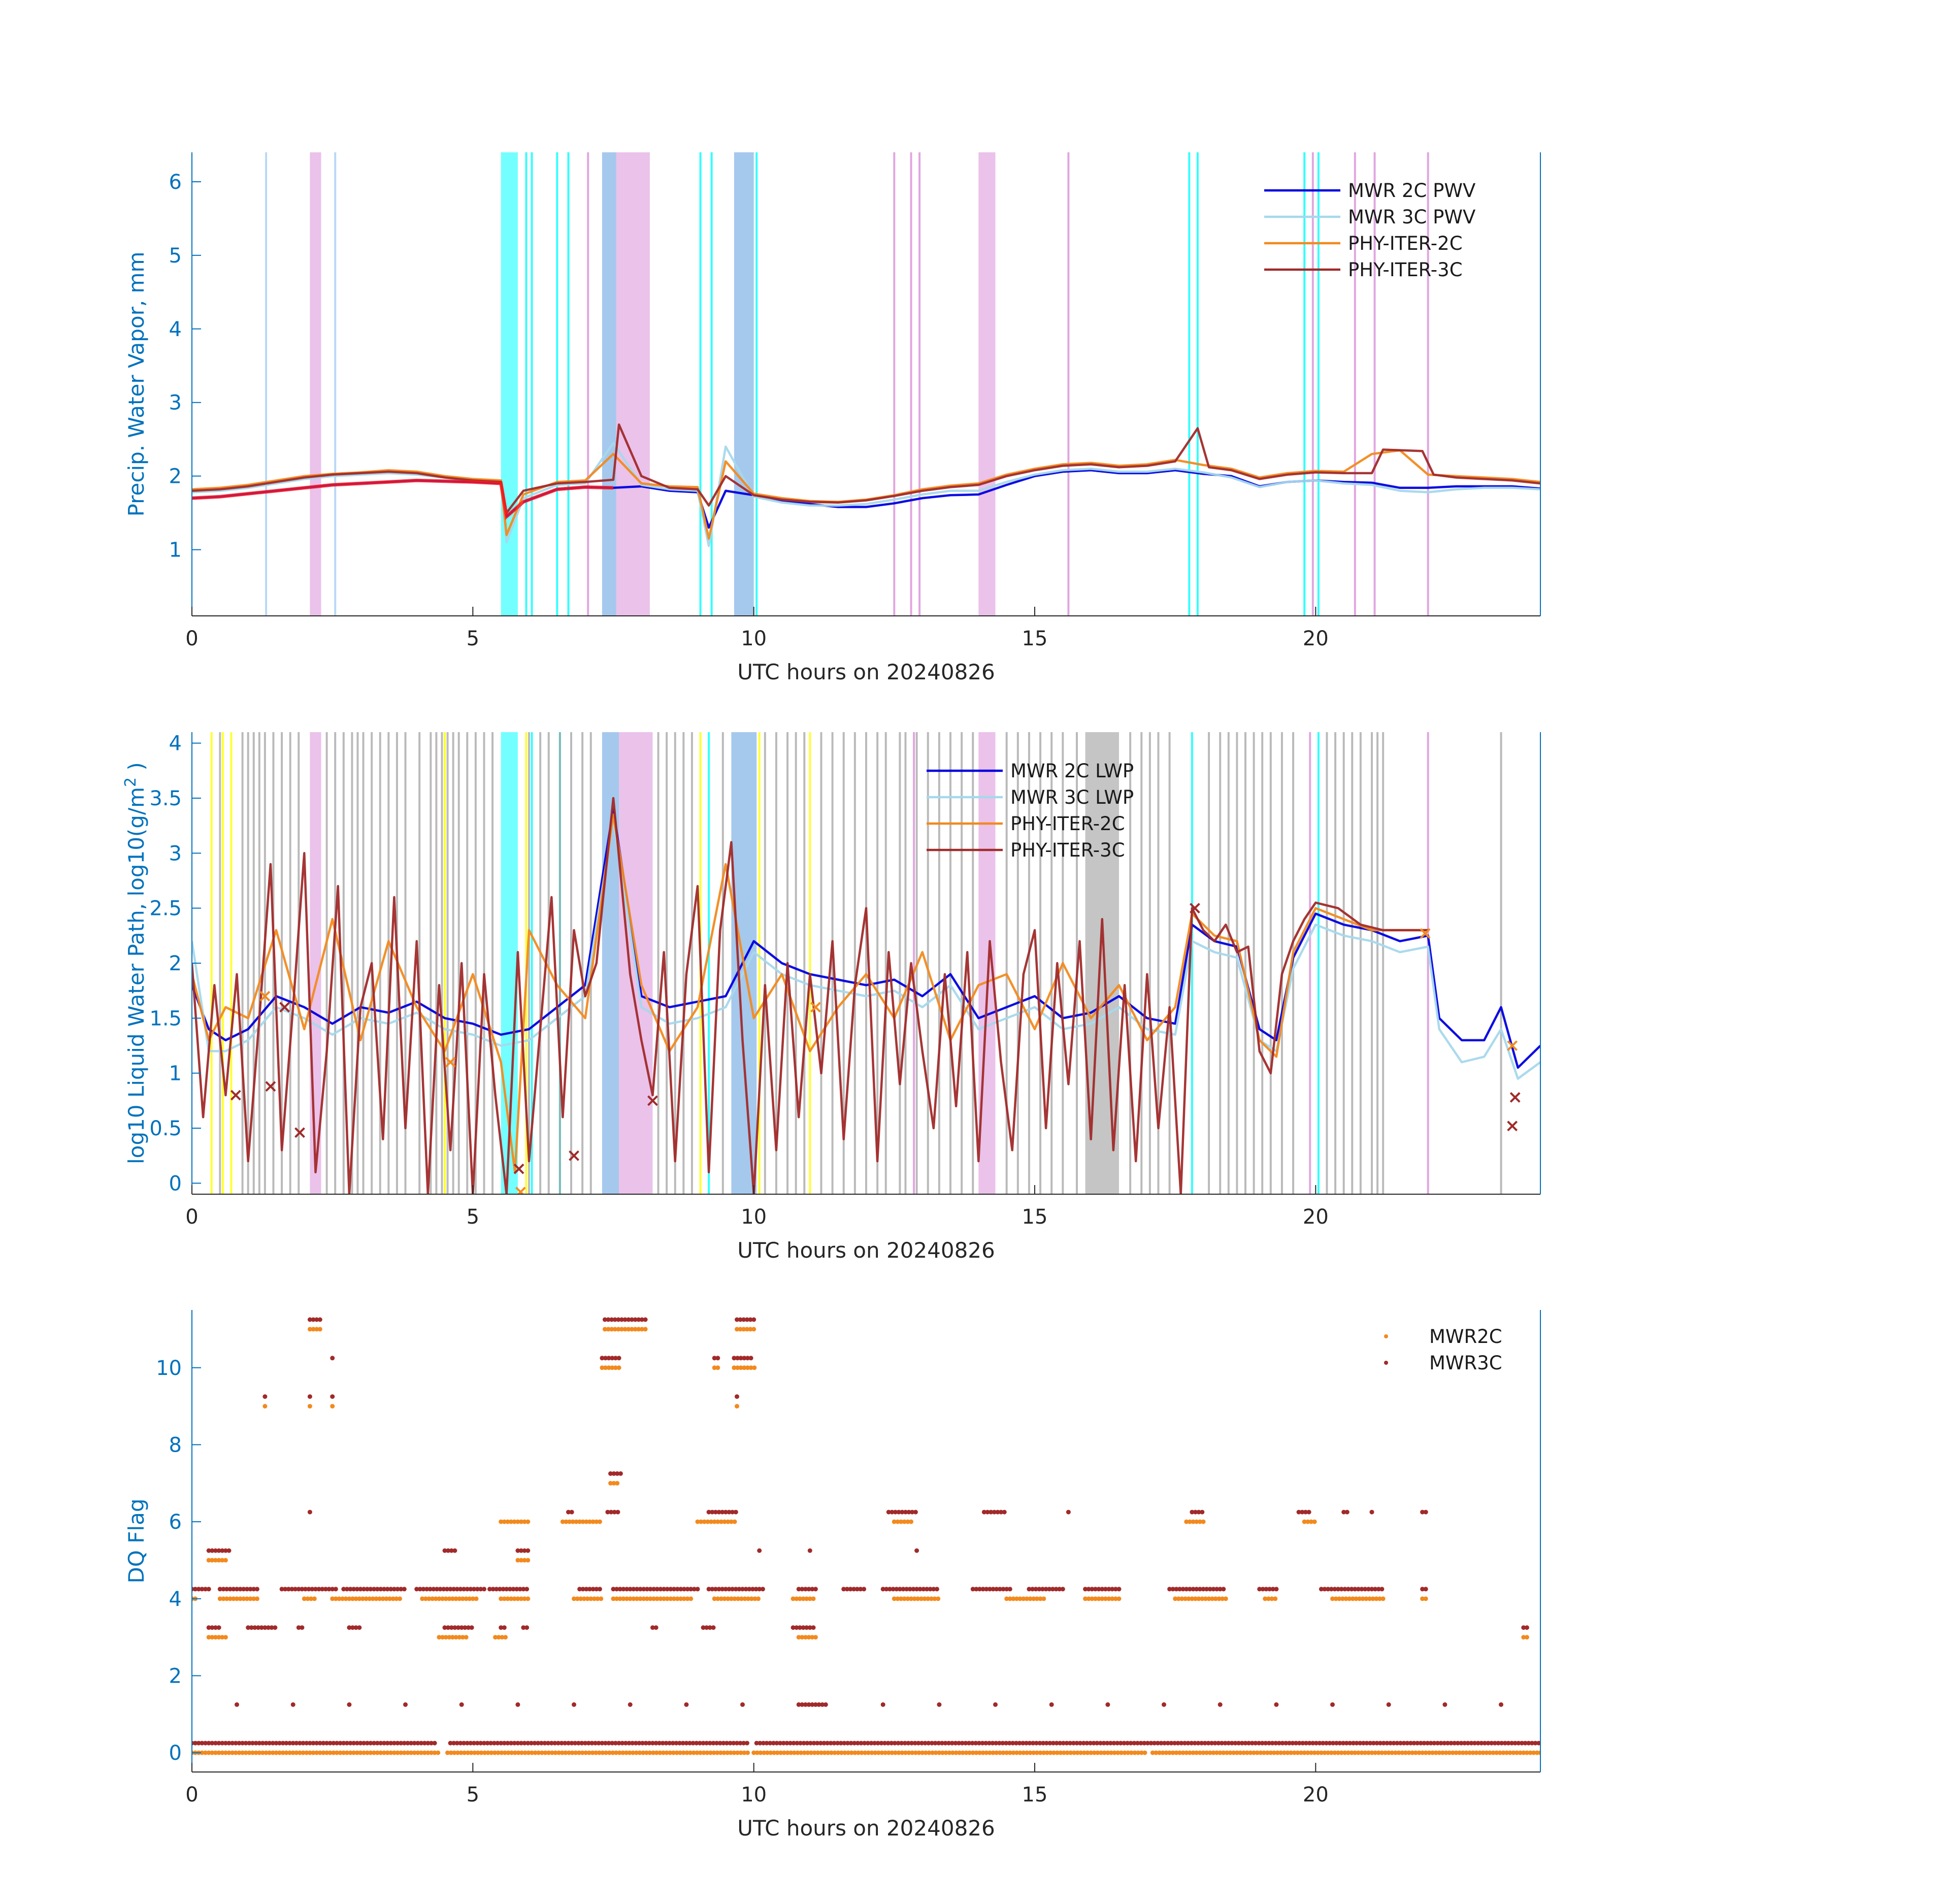 This screenshot has height=1904, width=1942. Describe the element at coordinates (1465, 1337) in the screenshot. I see `dq-legend-label: MWR2C` at that location.